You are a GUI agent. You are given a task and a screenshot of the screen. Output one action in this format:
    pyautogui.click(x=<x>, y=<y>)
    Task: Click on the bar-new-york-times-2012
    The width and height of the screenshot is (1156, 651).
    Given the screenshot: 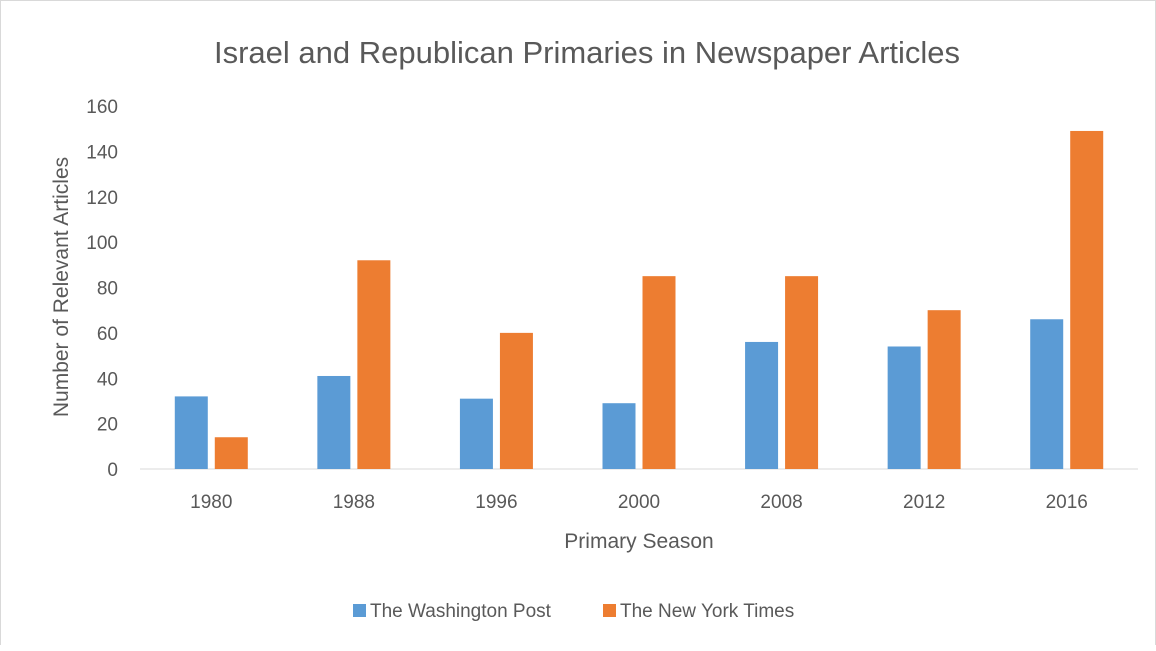 What is the action you would take?
    pyautogui.click(x=944, y=389)
    